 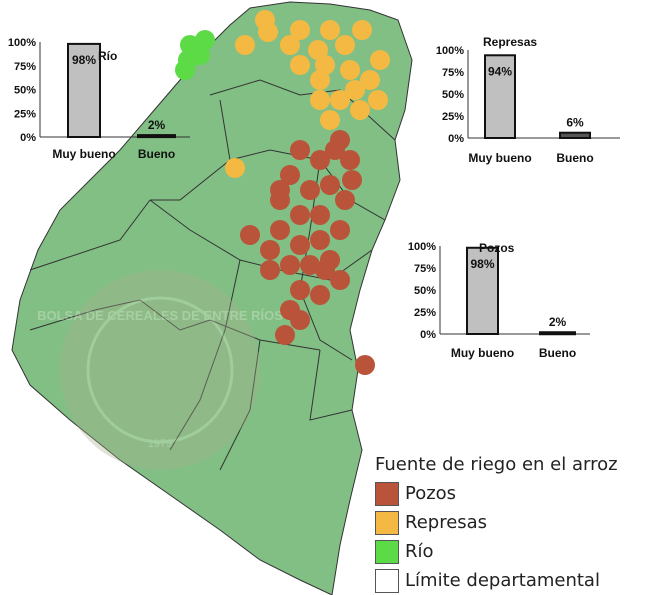 What do you see at coordinates (575, 123) in the screenshot?
I see `value-label: 6%` at bounding box center [575, 123].